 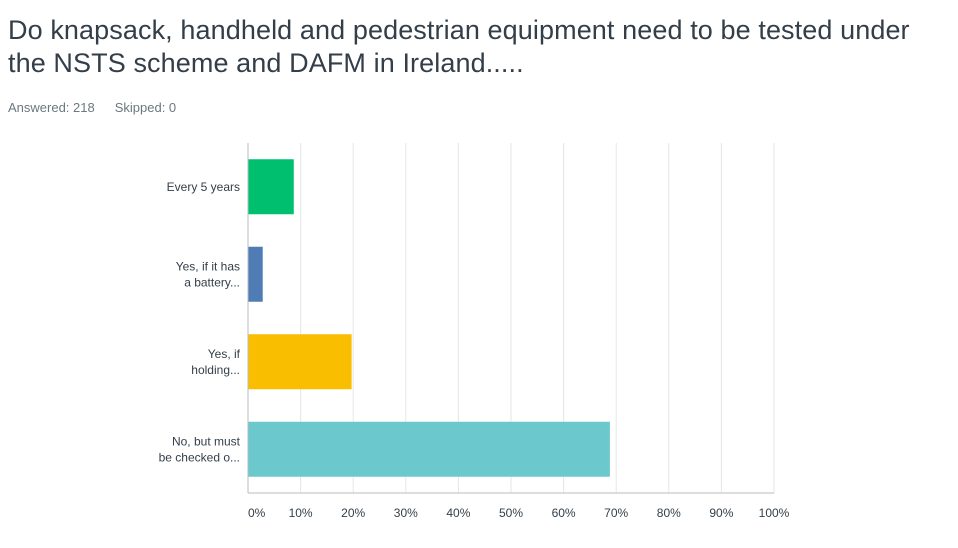 I want to click on skipped-count: Skipped: 0, so click(x=145, y=107).